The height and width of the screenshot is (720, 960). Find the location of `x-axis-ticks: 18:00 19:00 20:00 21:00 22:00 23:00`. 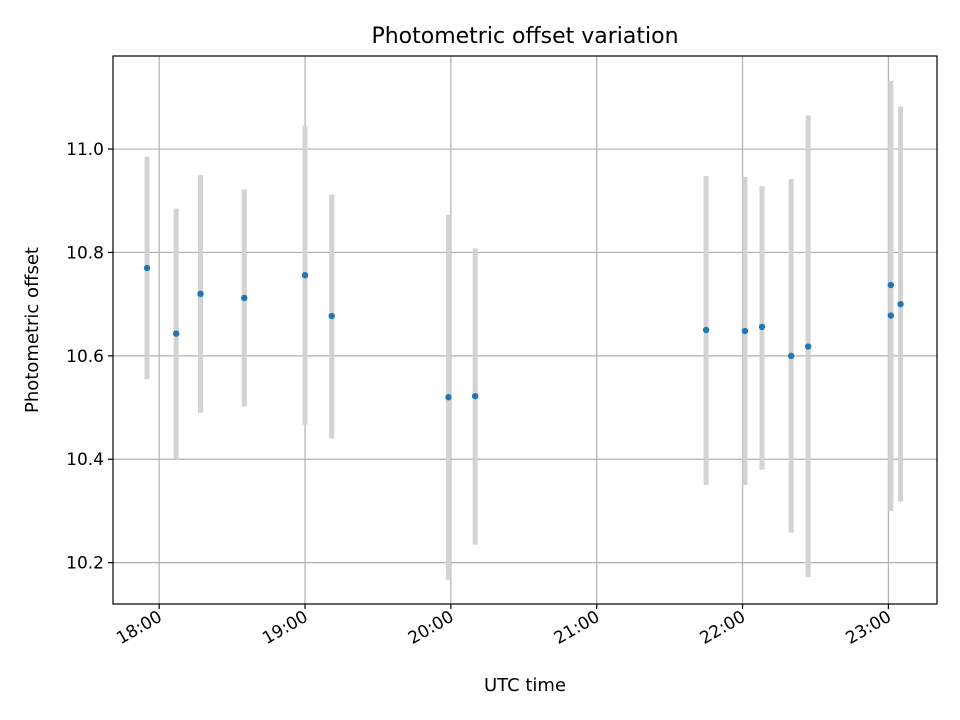

x-axis-ticks: 18:00 19:00 20:00 21:00 22:00 23:00 is located at coordinates (504, 626).